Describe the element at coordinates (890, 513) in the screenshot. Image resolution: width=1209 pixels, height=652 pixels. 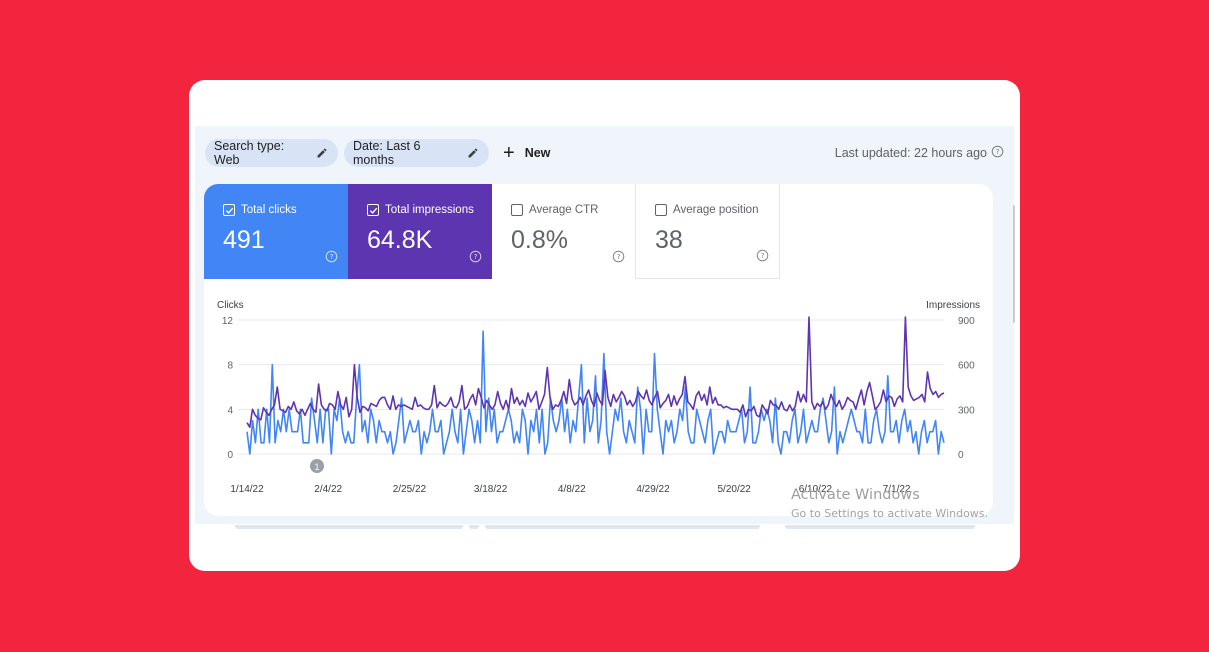
I see `watermark-subtitle: Go to Settings to activate Windows.` at that location.